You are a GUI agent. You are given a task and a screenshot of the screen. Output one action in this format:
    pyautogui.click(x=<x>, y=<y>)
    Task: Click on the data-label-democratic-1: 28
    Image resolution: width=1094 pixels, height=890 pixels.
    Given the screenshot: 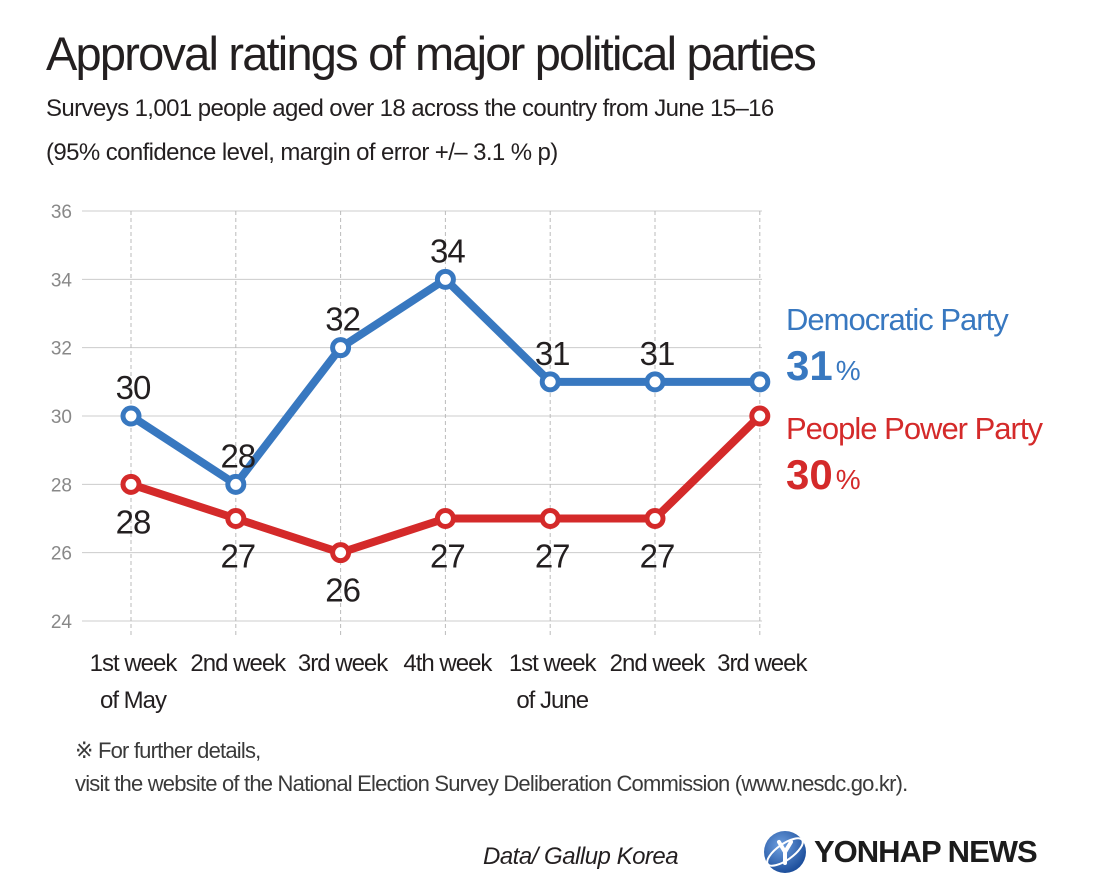 What is the action you would take?
    pyautogui.click(x=237, y=455)
    